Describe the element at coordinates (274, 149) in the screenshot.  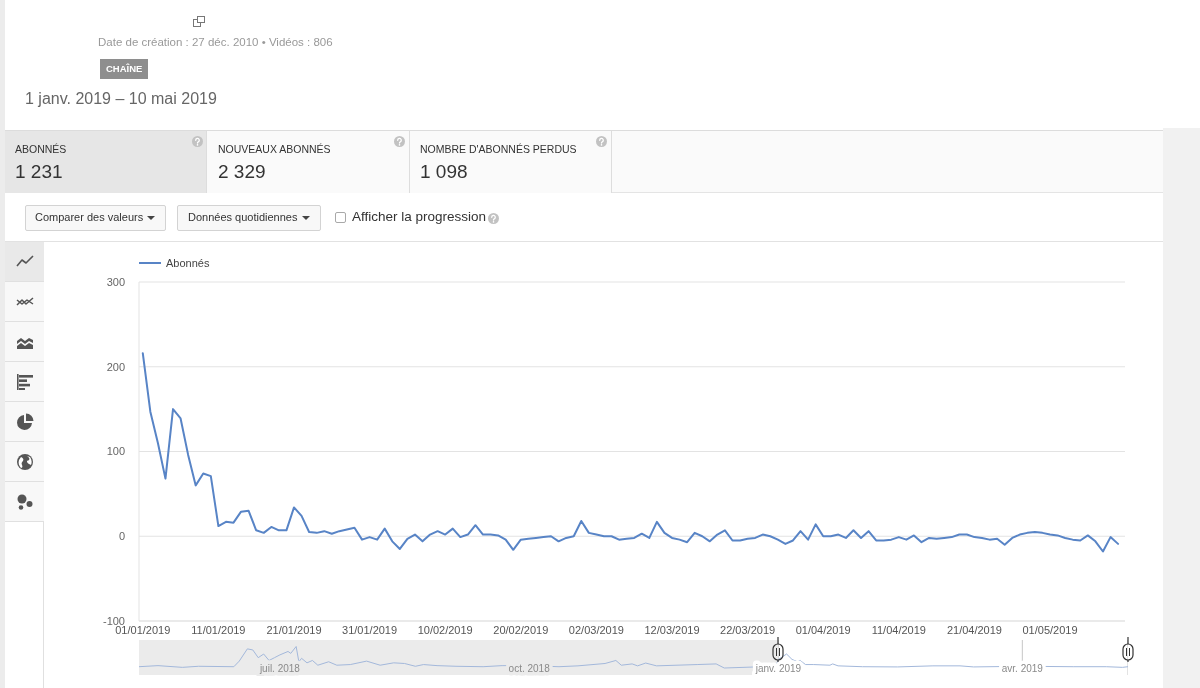
I see `text: NOUVEAUX ABONNÉS` at that location.